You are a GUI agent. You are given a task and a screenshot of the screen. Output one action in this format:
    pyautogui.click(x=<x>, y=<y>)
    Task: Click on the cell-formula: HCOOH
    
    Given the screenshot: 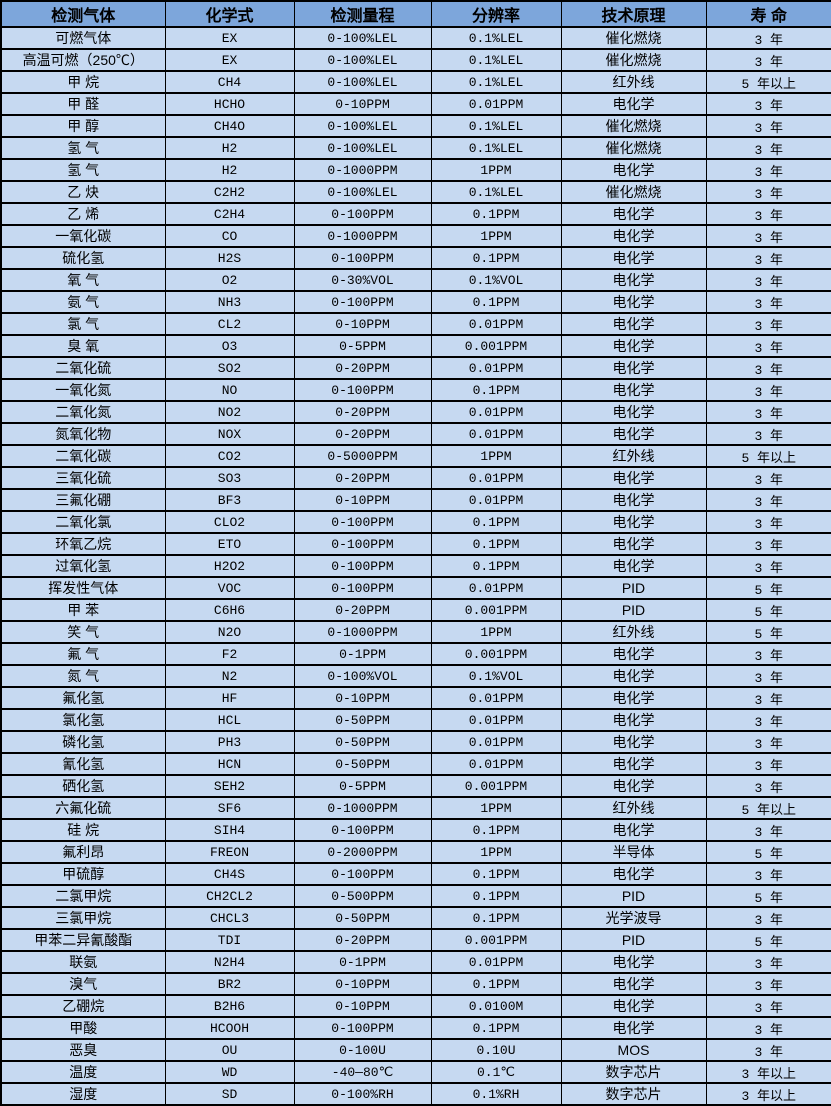 What is the action you would take?
    pyautogui.click(x=229, y=1028)
    